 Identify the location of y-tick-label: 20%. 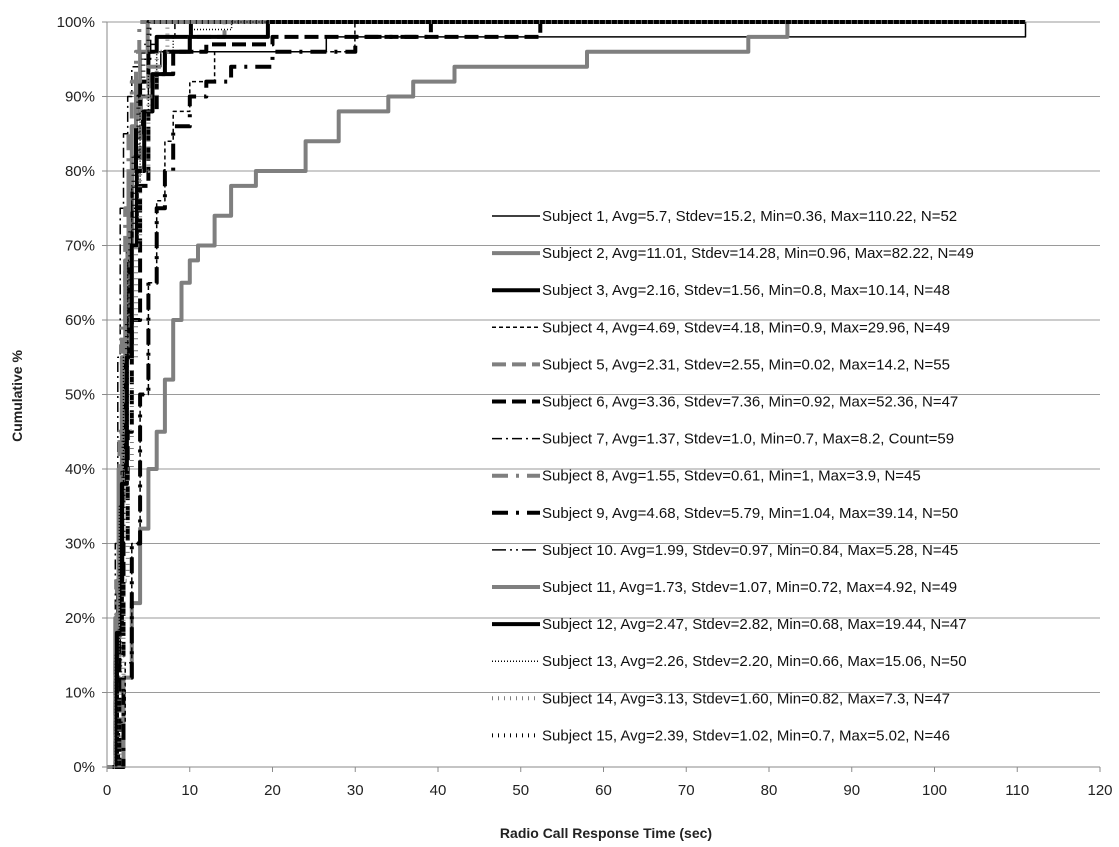
(80, 618).